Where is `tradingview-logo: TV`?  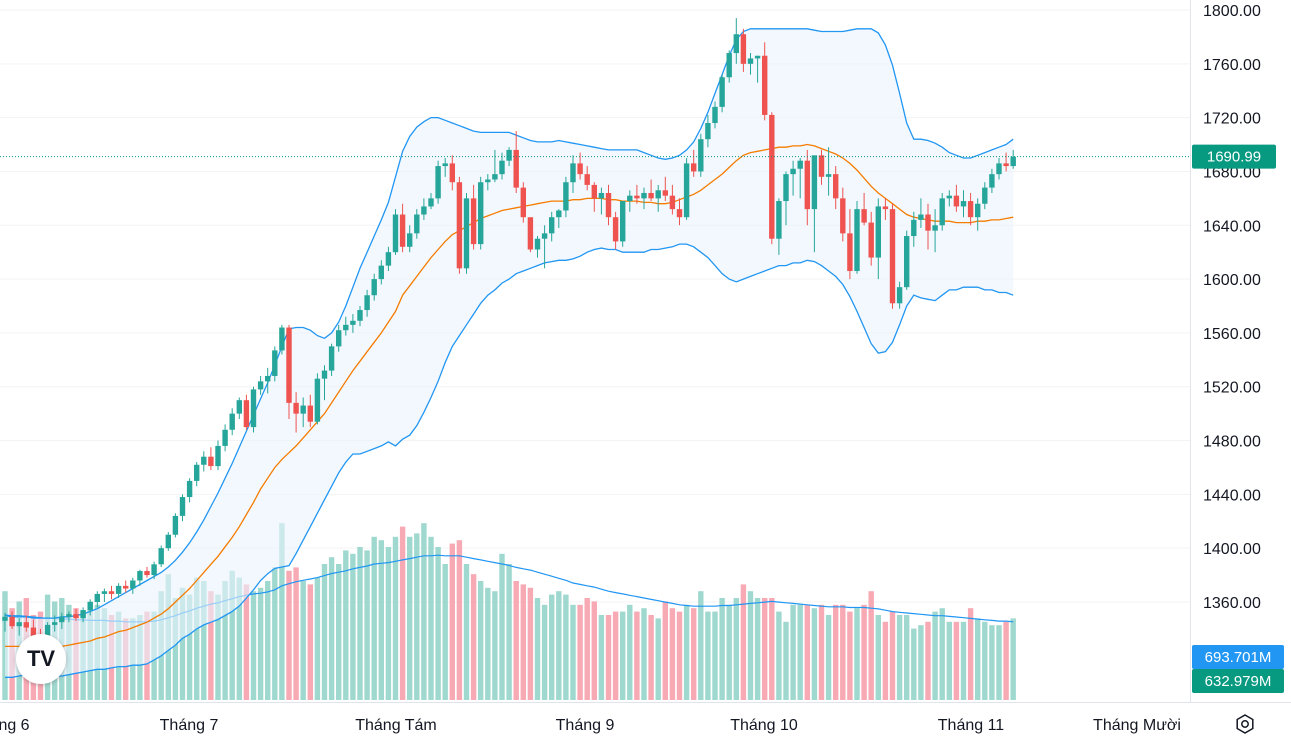 tradingview-logo: TV is located at coordinates (41, 659).